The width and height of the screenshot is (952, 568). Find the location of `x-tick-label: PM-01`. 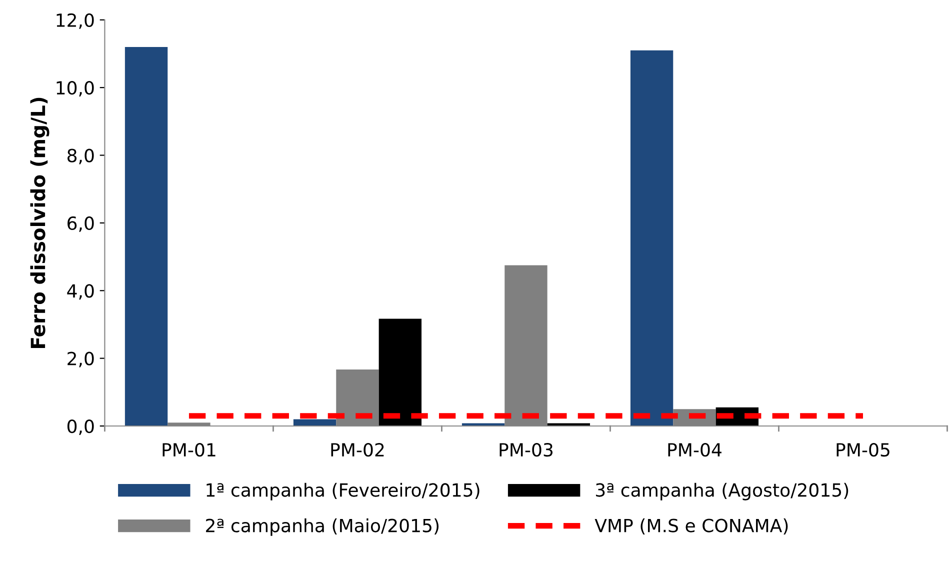

x-tick-label: PM-01 is located at coordinates (189, 449).